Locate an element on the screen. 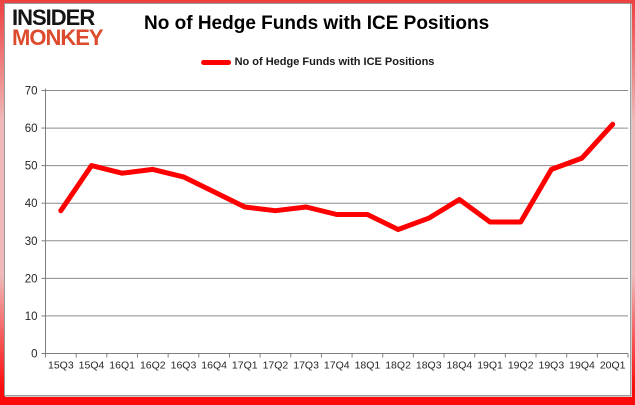 This screenshot has width=635, height=405. y-axis-label: 0 is located at coordinates (34, 355).